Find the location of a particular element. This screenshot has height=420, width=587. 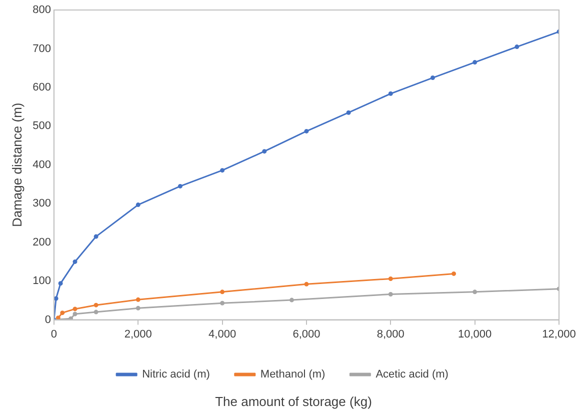

y-tick-label: 200 is located at coordinates (41, 242).